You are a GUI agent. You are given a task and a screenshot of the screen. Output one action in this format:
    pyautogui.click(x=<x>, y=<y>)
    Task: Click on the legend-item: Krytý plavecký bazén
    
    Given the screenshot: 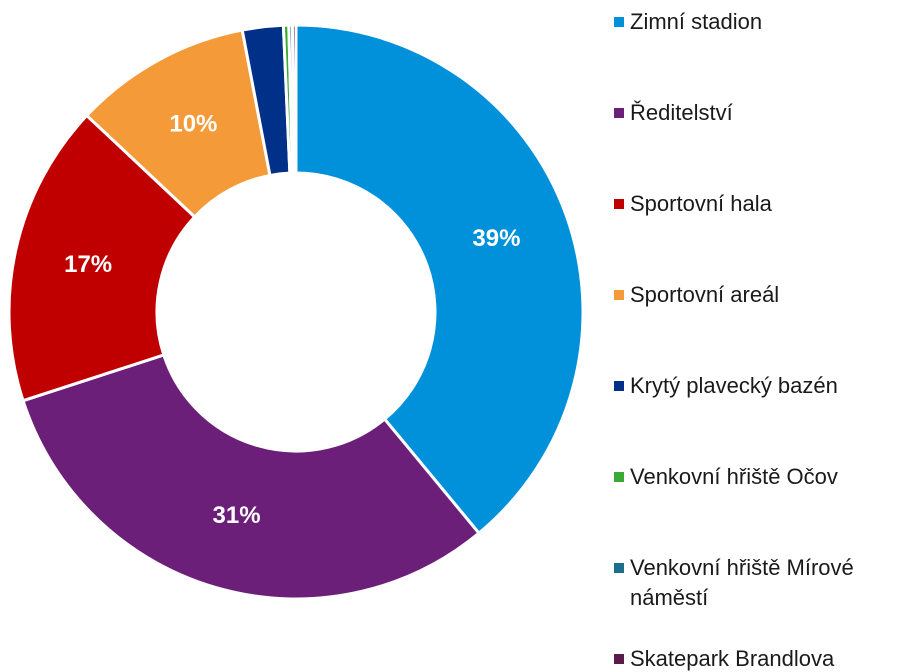 What is the action you would take?
    pyautogui.click(x=764, y=386)
    